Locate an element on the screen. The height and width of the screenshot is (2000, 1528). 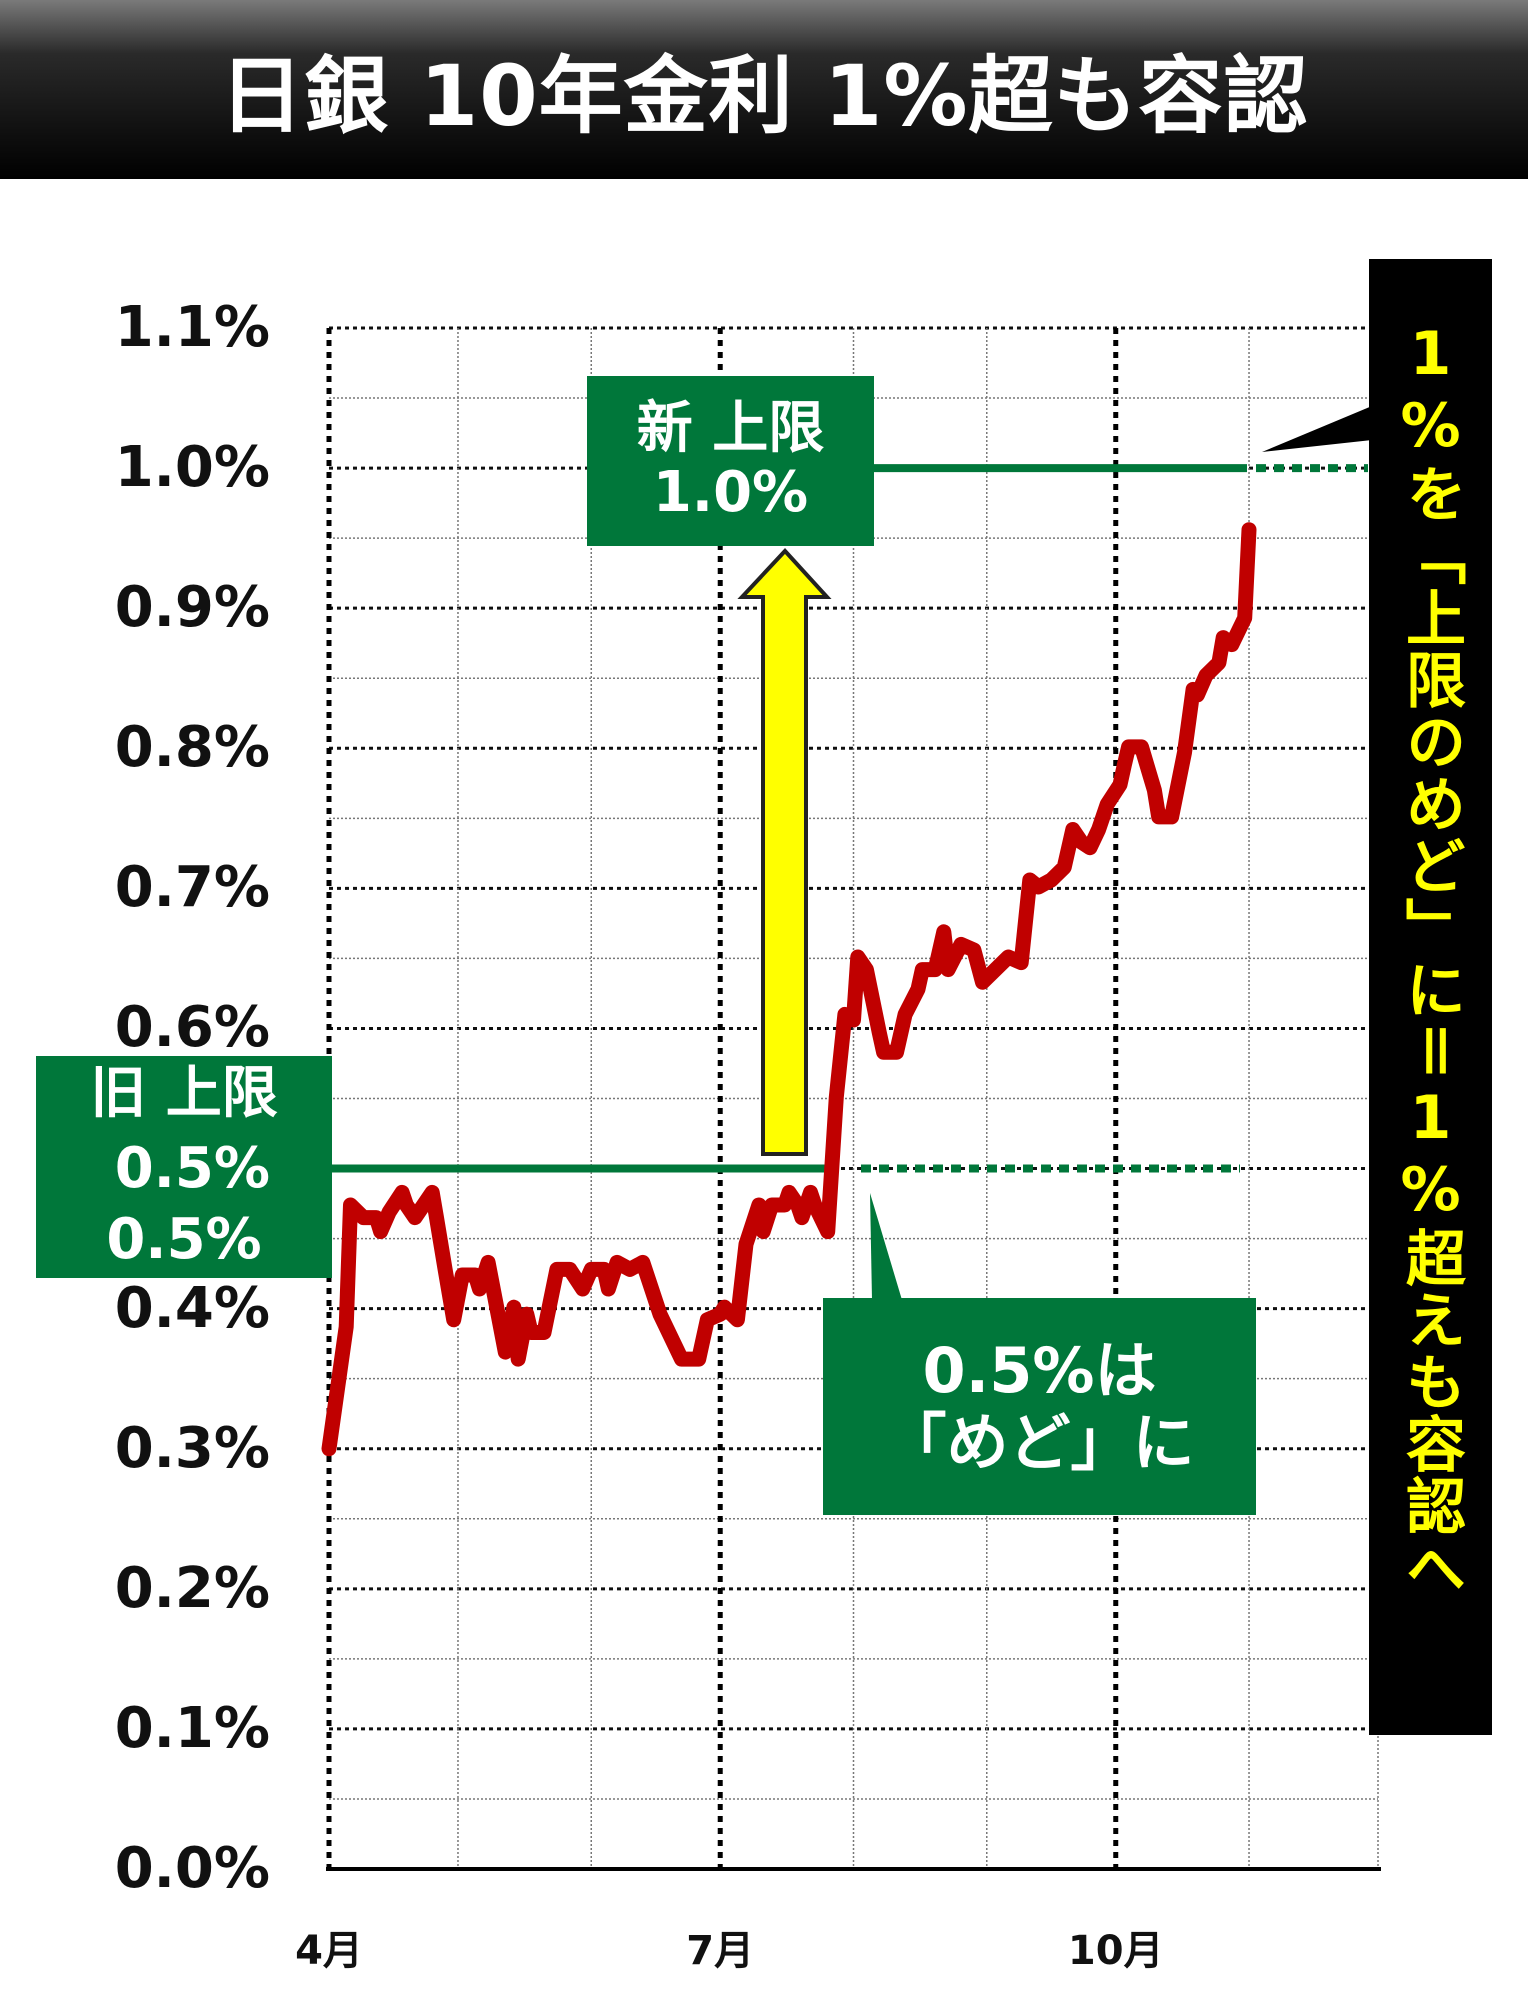
old-note-pointer is located at coordinates (886, 1246).